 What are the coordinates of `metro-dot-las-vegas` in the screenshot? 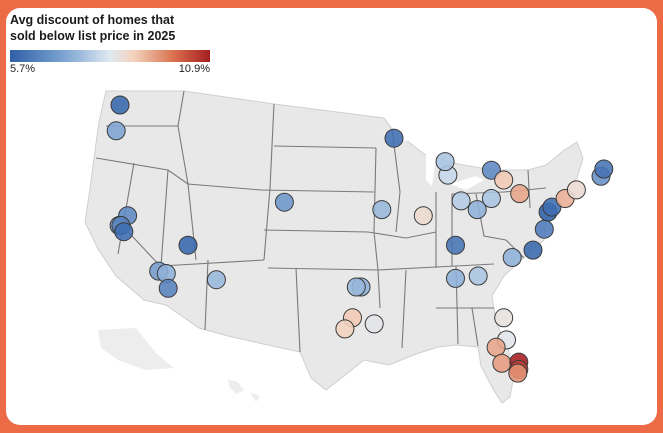 It's located at (188, 245).